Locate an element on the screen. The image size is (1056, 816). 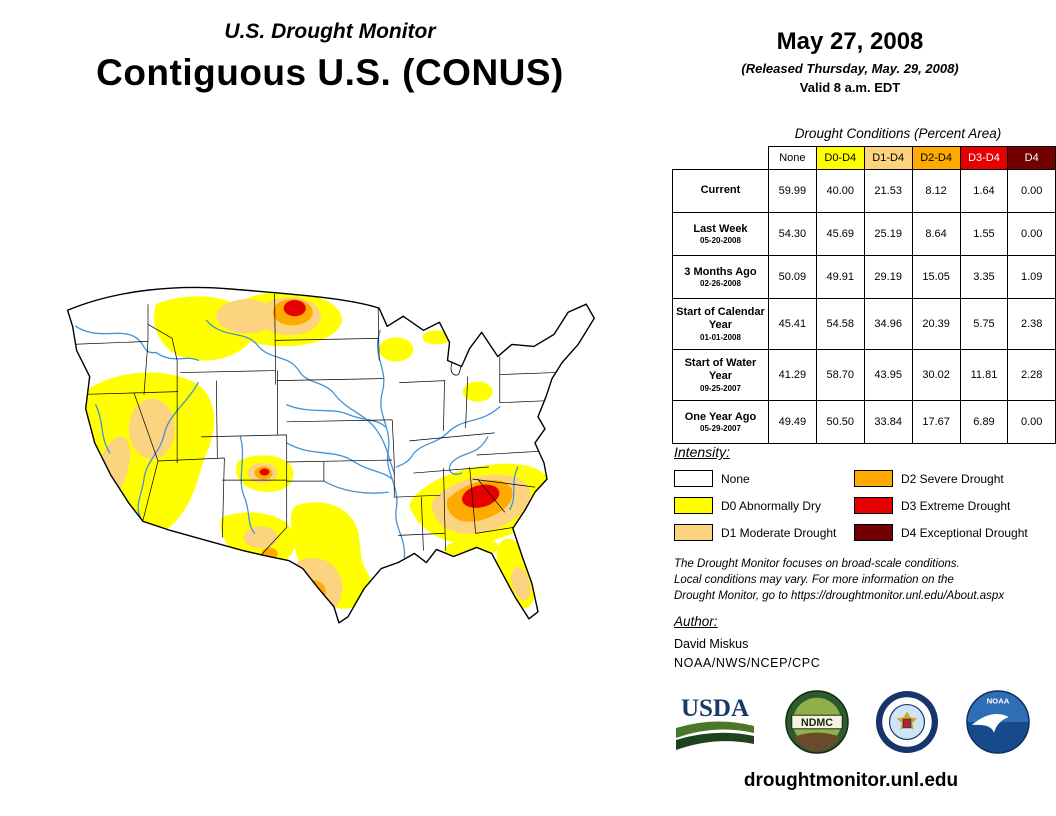
row-label-3-months-ago: 3 Months Ago 02-26-2008 is located at coordinates (720, 277).